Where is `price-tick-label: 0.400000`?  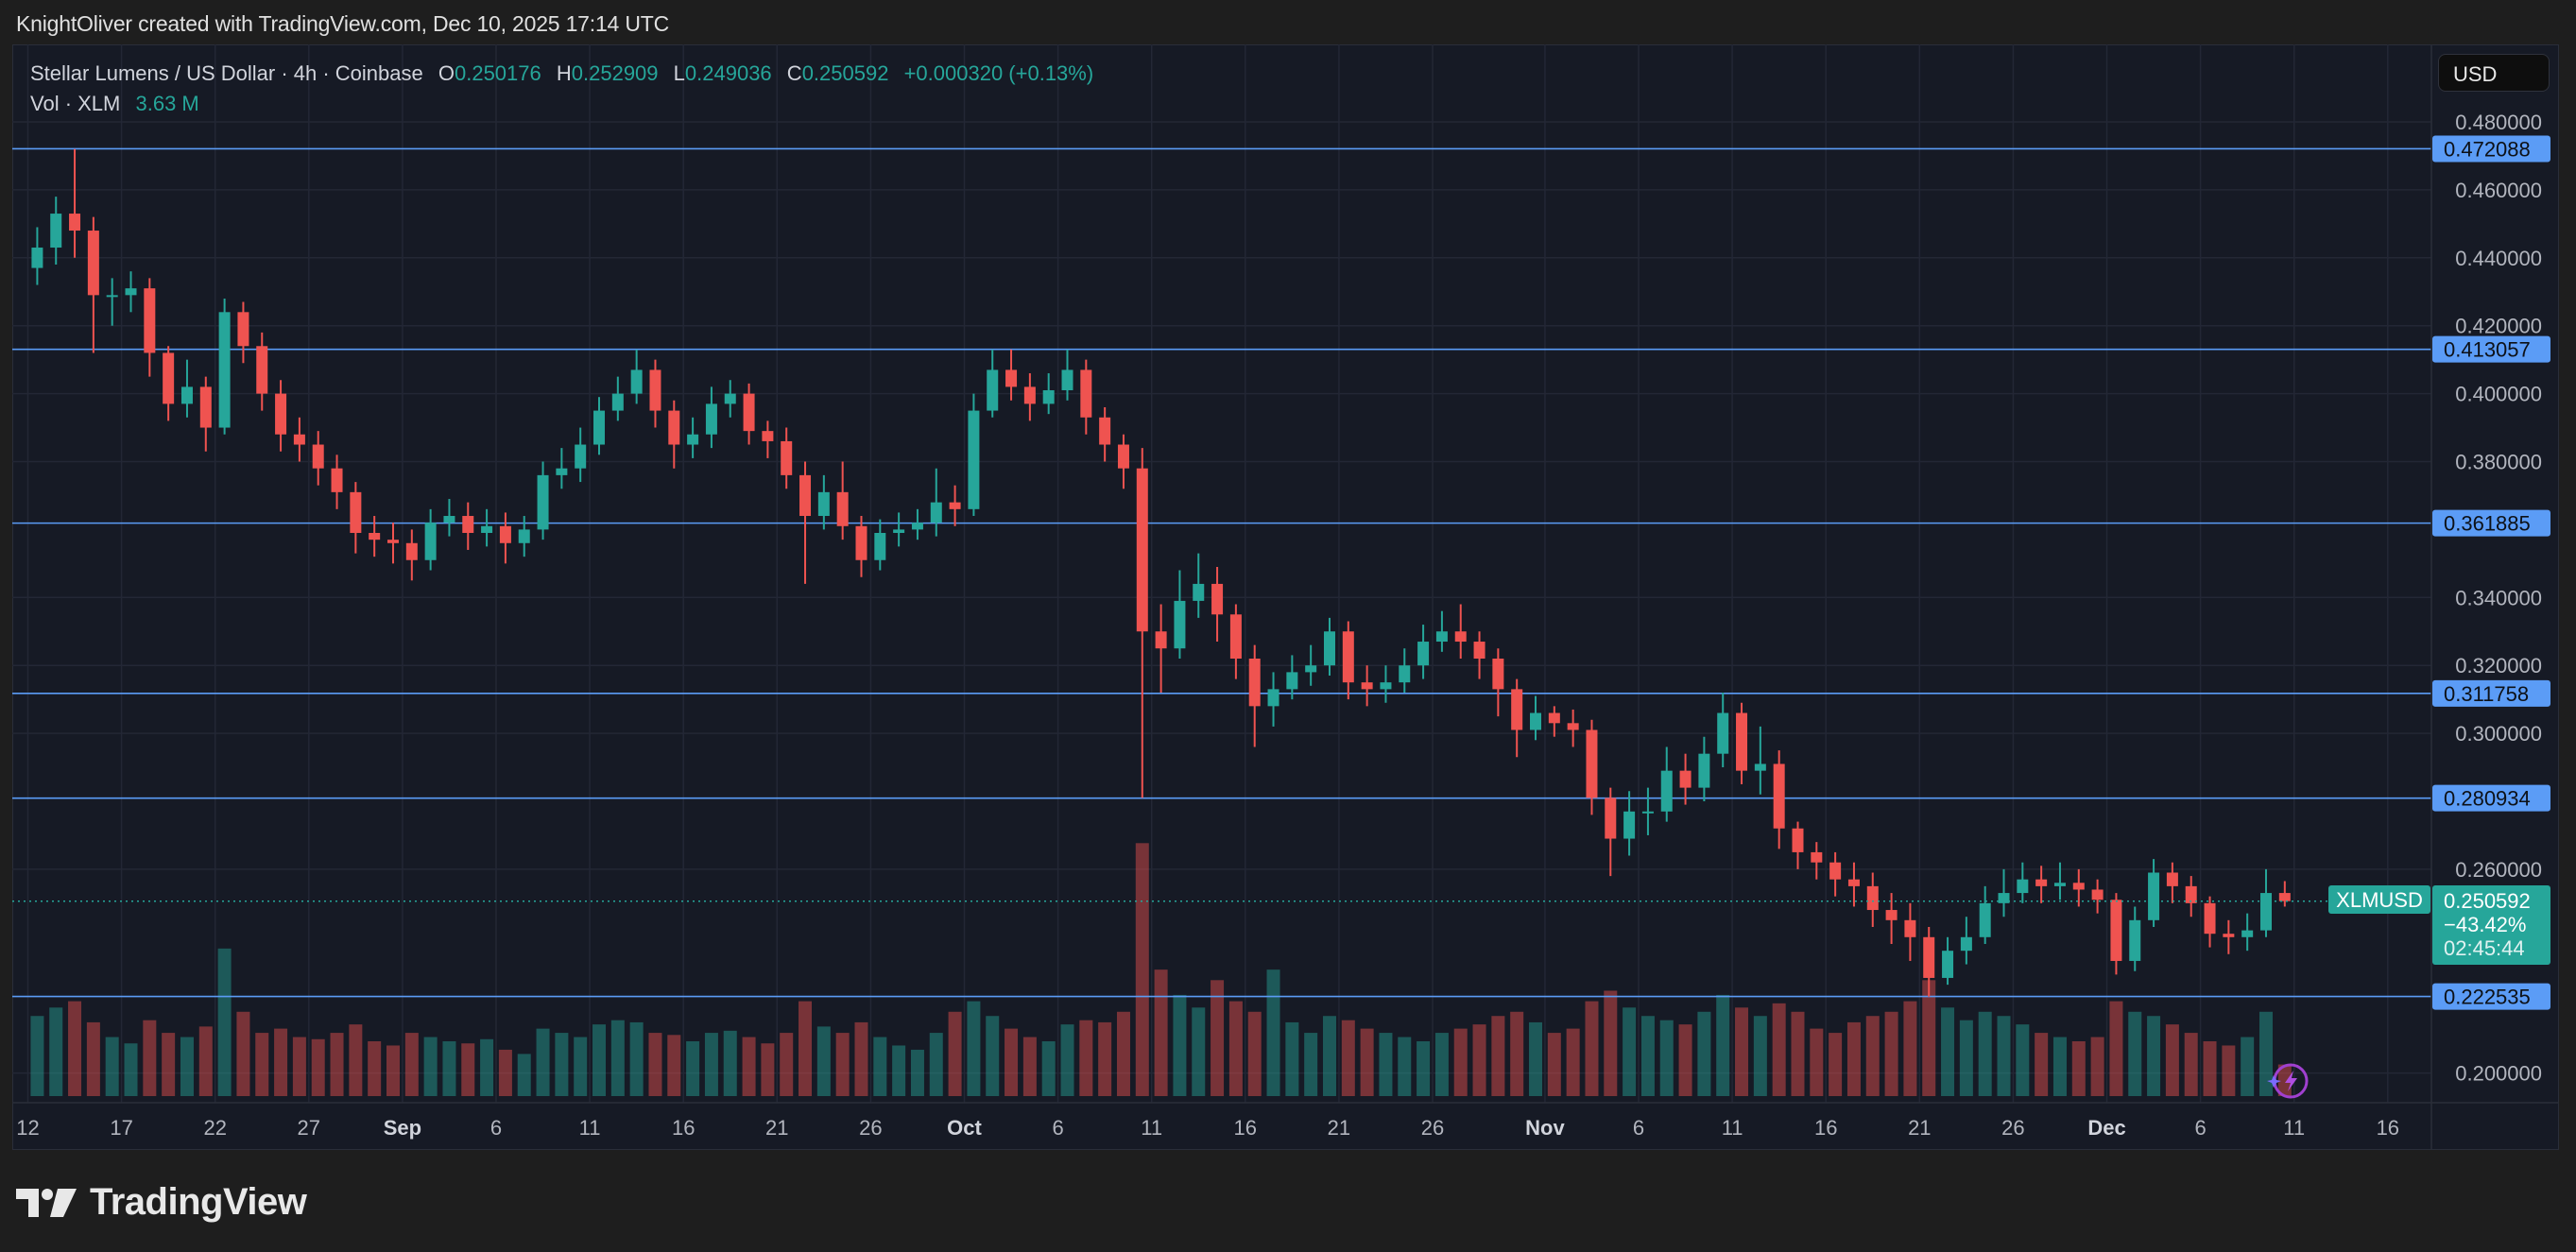
price-tick-label: 0.400000 is located at coordinates (2498, 394).